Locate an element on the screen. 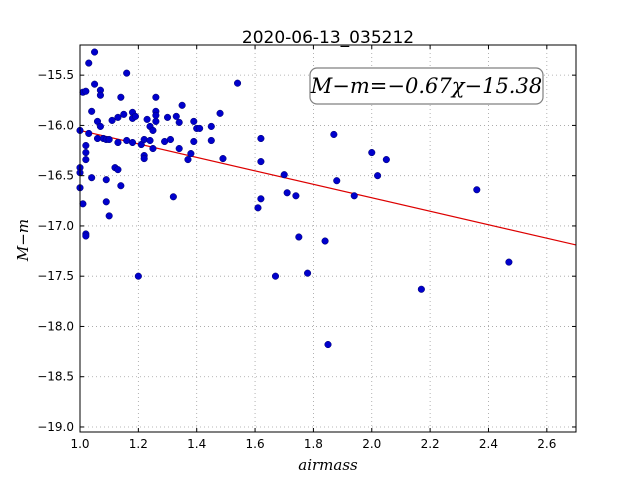  annotation-text: M−m=−0.67χ−15.38 is located at coordinates (426, 86).